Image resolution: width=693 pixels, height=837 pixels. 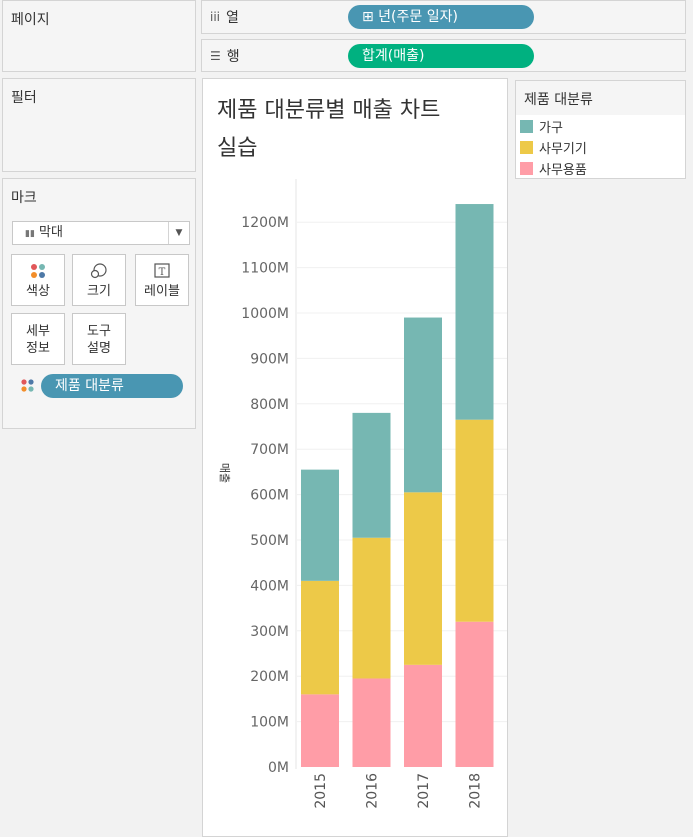 What do you see at coordinates (237, 148) in the screenshot?
I see `chart-title-line2: 실습` at bounding box center [237, 148].